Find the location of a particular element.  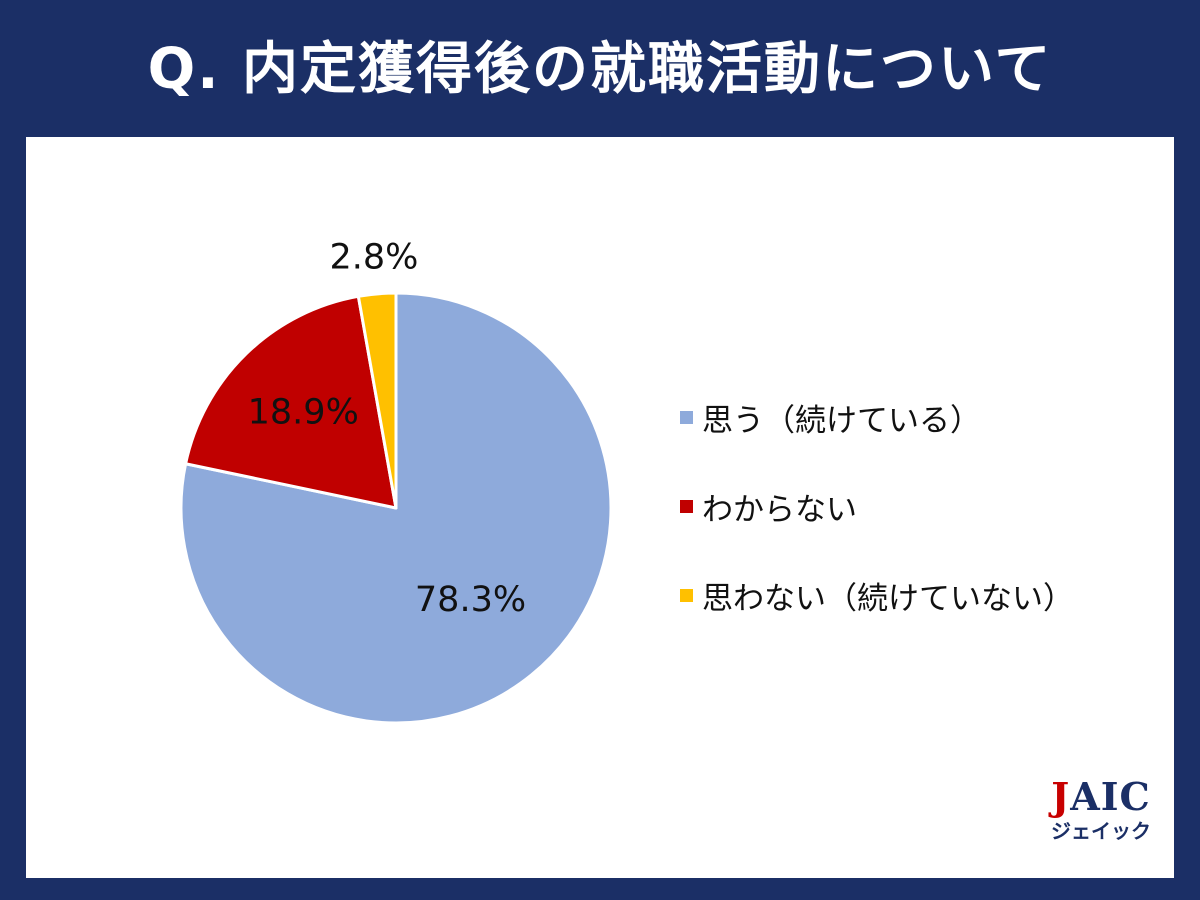

logo-rest: AIC is located at coordinates (1110, 796).